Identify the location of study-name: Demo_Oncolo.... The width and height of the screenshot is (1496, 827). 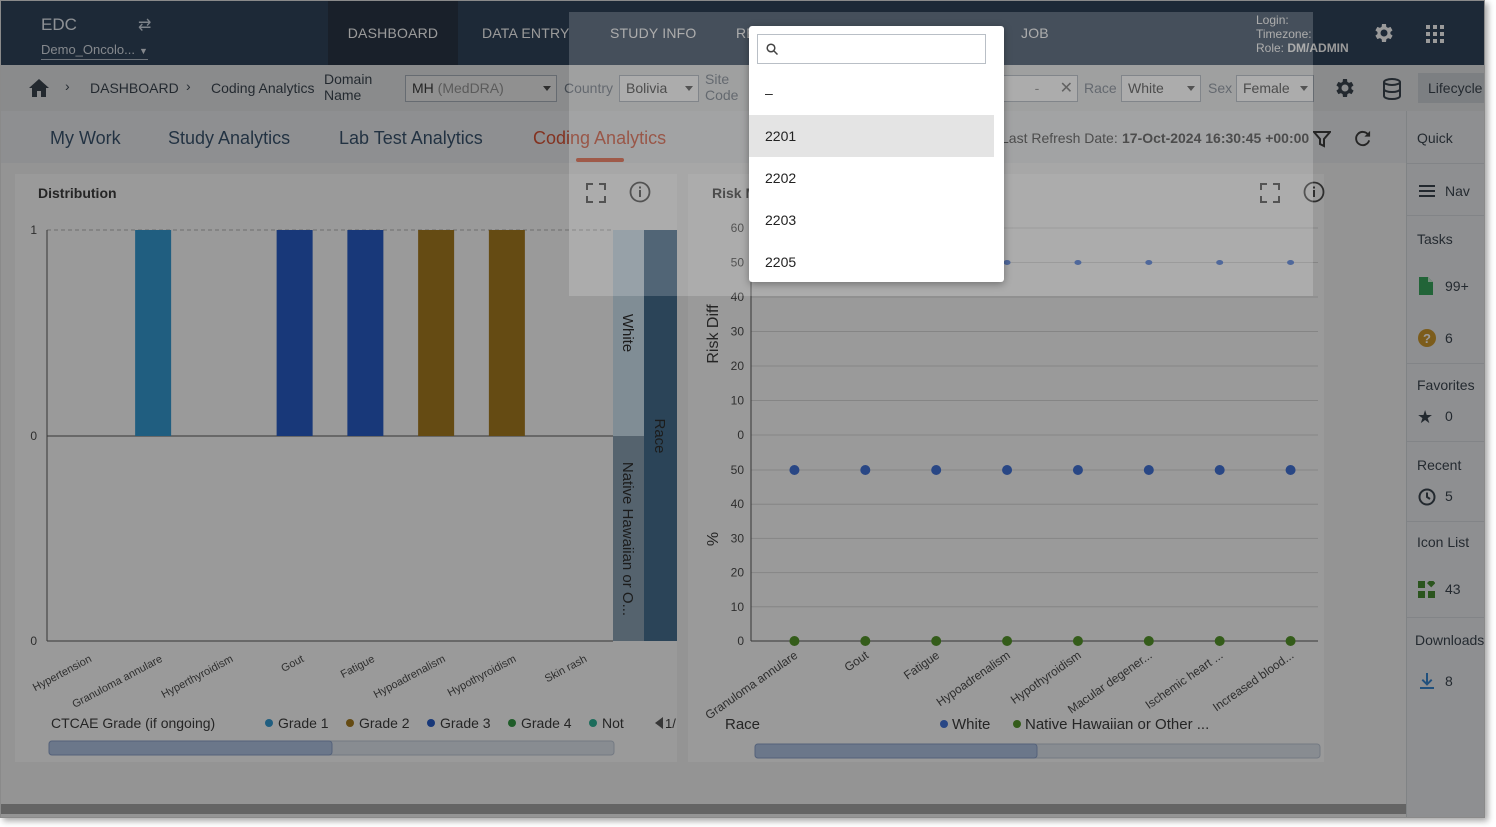
(88, 49).